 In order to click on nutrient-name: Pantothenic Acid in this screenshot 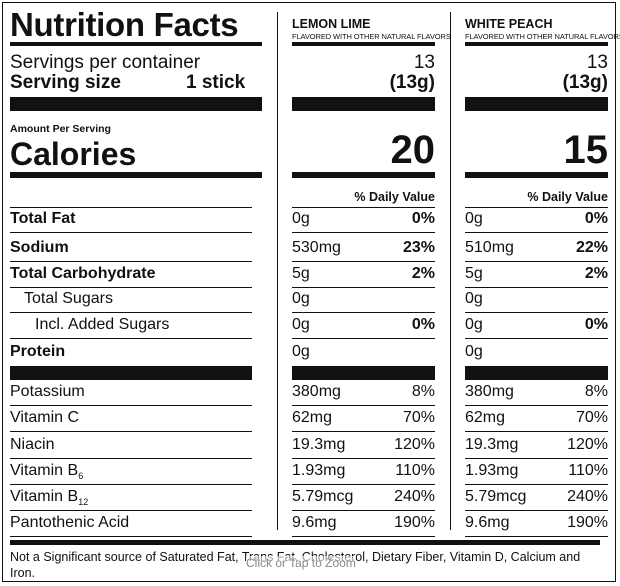, I will do `click(70, 522)`.